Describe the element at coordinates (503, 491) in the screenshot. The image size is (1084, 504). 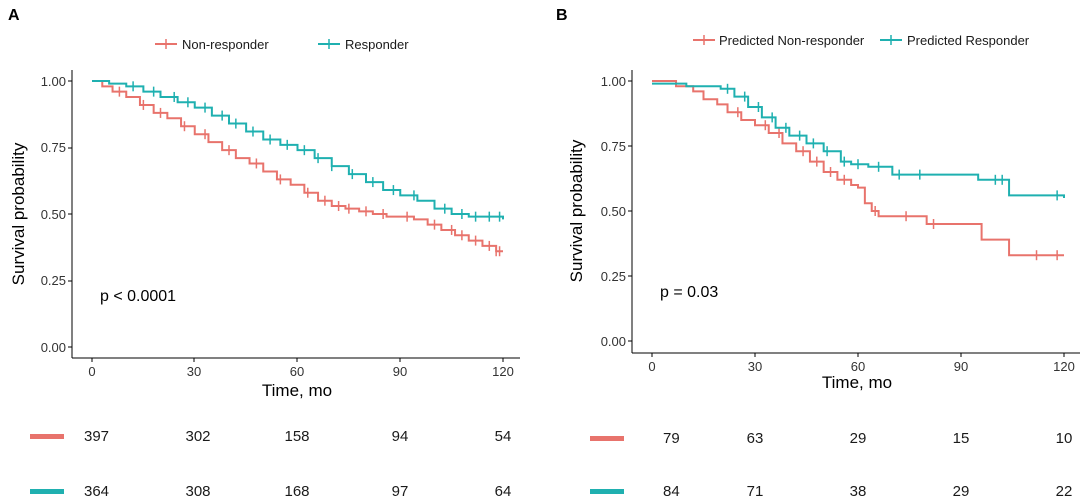
I see `risk-count: 64` at that location.